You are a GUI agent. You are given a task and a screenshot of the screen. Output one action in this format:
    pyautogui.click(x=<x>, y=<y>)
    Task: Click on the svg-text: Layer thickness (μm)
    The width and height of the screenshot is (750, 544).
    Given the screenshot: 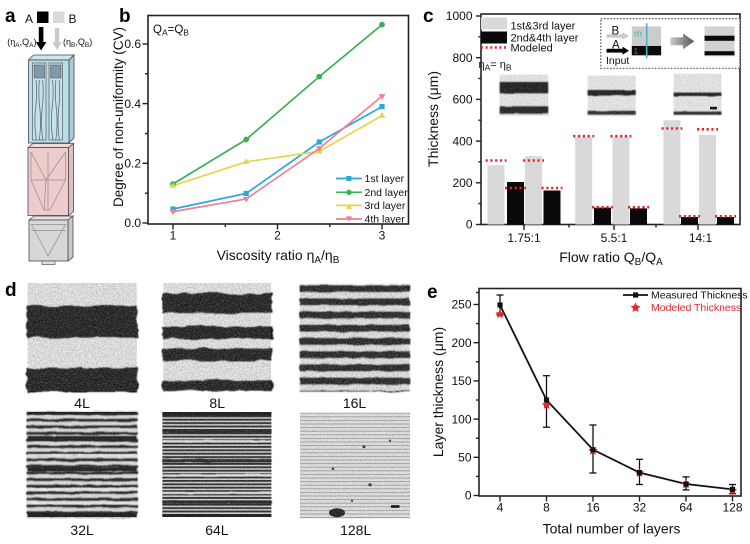 What is the action you would take?
    pyautogui.click(x=438, y=392)
    